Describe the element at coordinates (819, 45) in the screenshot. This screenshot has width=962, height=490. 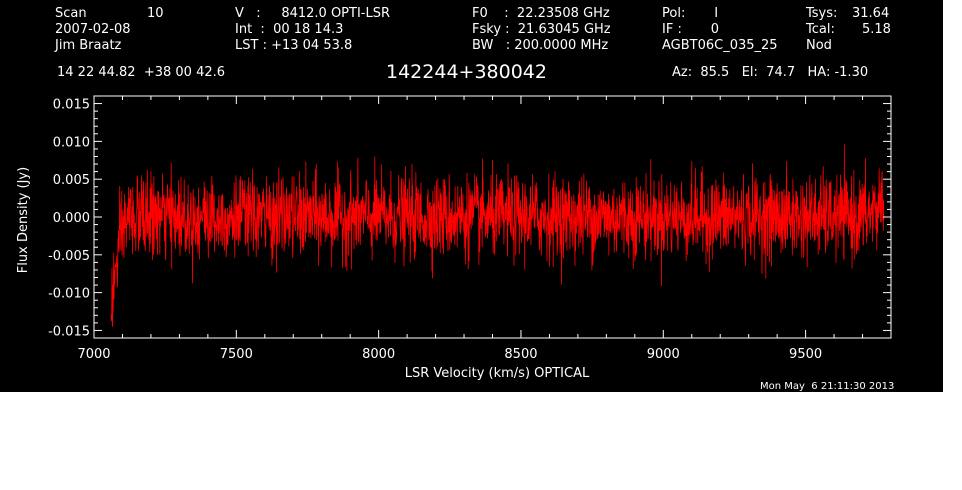
I see `switching-mode: Nod` at that location.